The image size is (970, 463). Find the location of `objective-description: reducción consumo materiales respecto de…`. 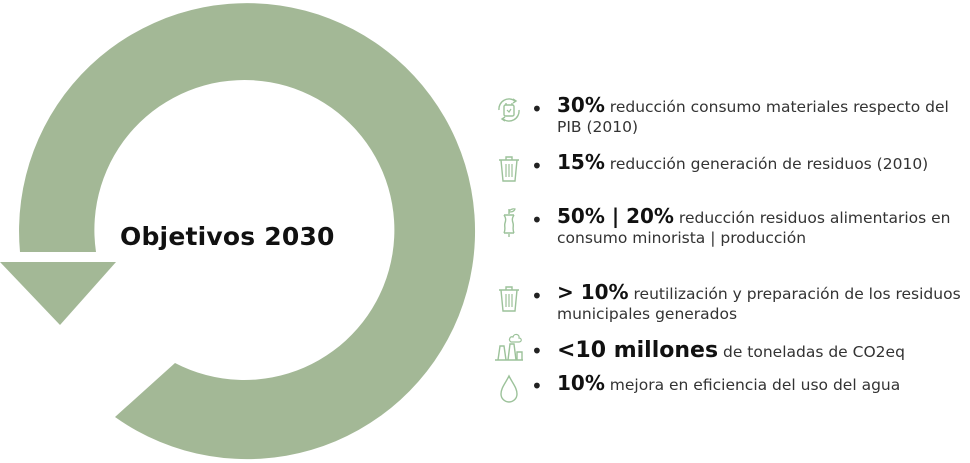

objective-description: reducción consumo materiales respecto de… is located at coordinates (753, 117).